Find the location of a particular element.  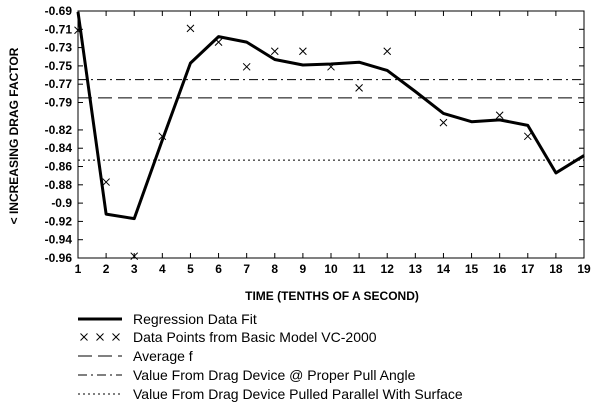

x-tick-label: 7 is located at coordinates (246, 269).